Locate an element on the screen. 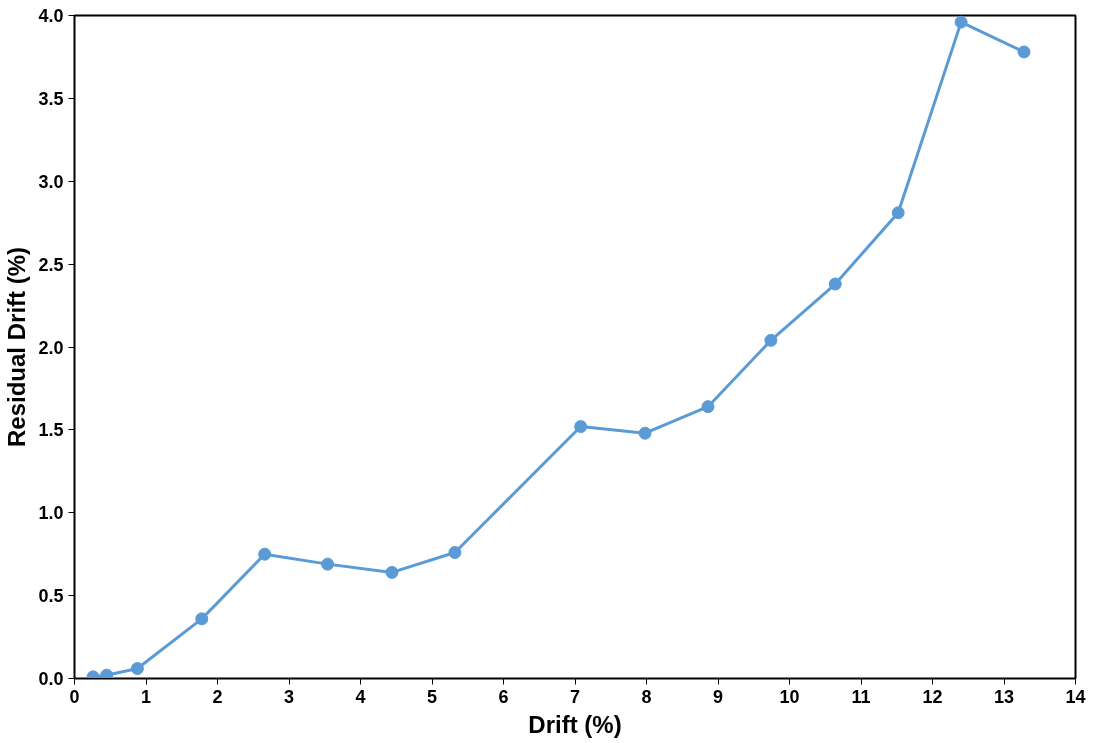 This screenshot has width=1099, height=743. x-tick-label: 3 is located at coordinates (289, 696).